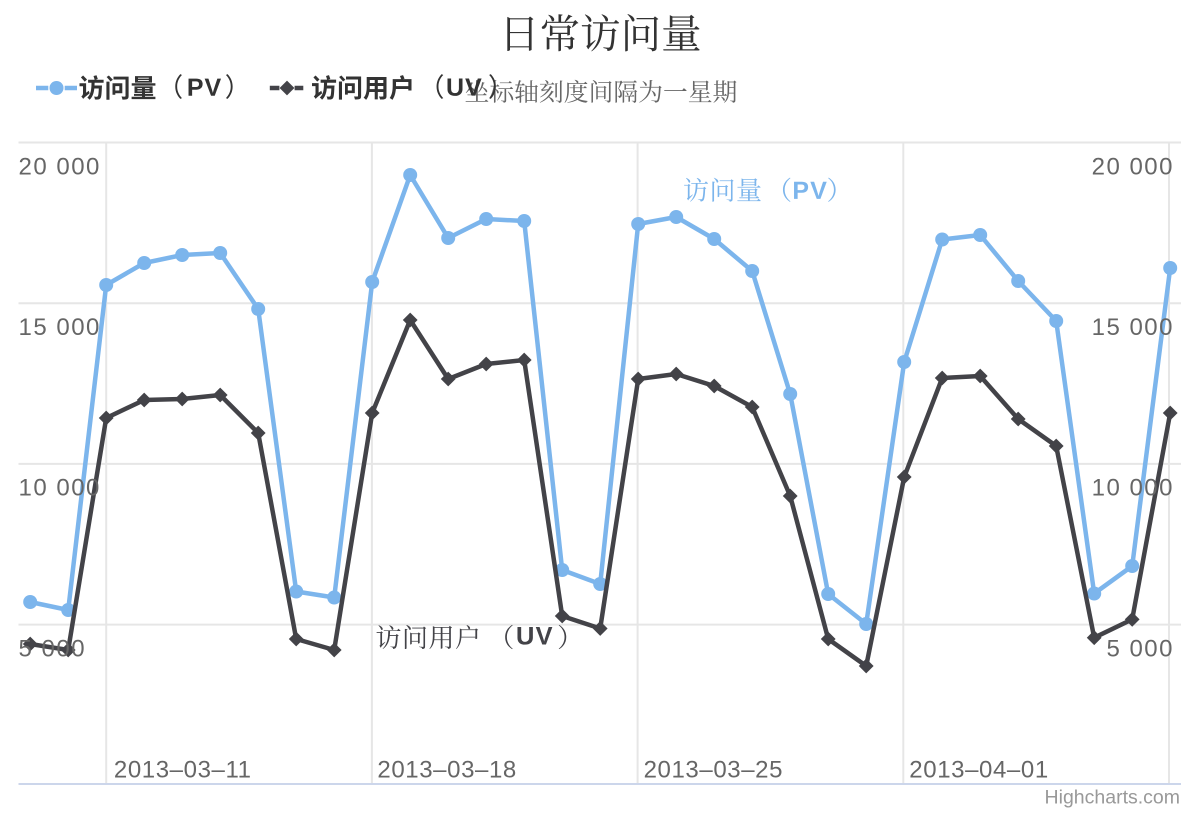  I want to click on svg-text: 2013–03–25, so click(713, 770).